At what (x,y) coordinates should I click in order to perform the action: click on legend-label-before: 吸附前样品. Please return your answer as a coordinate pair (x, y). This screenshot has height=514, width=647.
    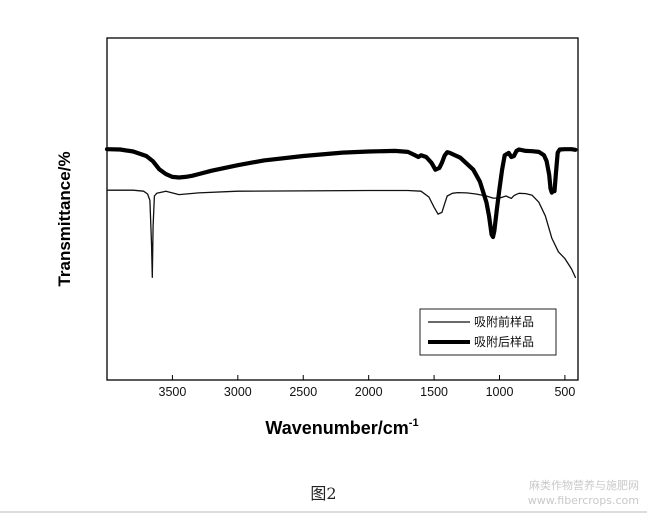
    Looking at the image, I should click on (504, 321).